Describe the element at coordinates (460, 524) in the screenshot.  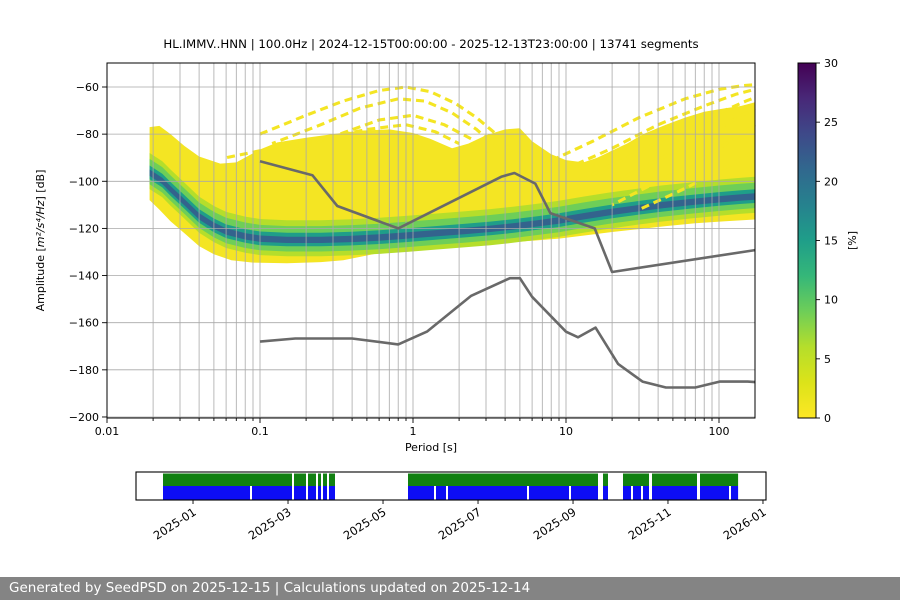
I see `timeline-tick-label: 2025-07` at that location.